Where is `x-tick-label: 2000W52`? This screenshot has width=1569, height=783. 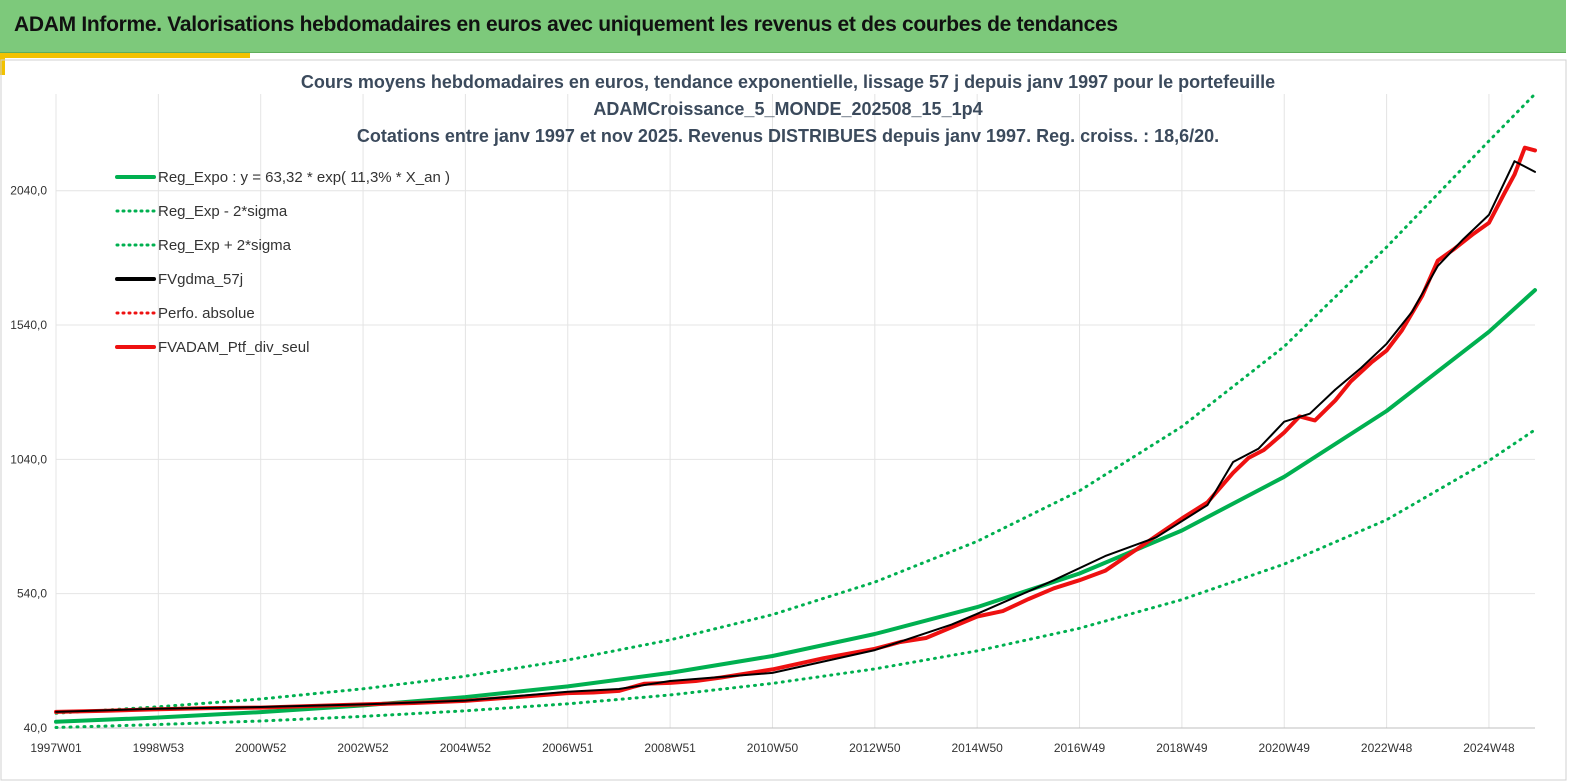 x-tick-label: 2000W52 is located at coordinates (261, 748).